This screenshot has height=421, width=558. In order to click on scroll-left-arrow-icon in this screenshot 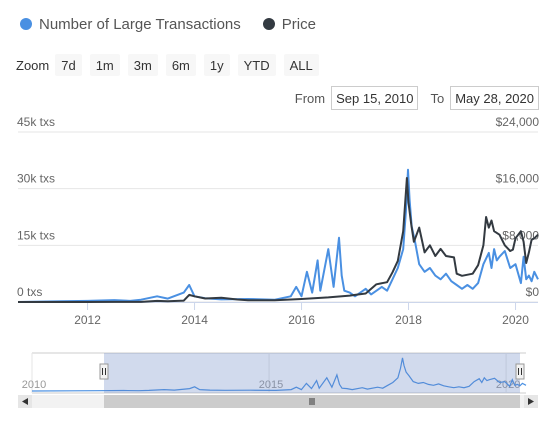, I will do `click(25, 401)`.